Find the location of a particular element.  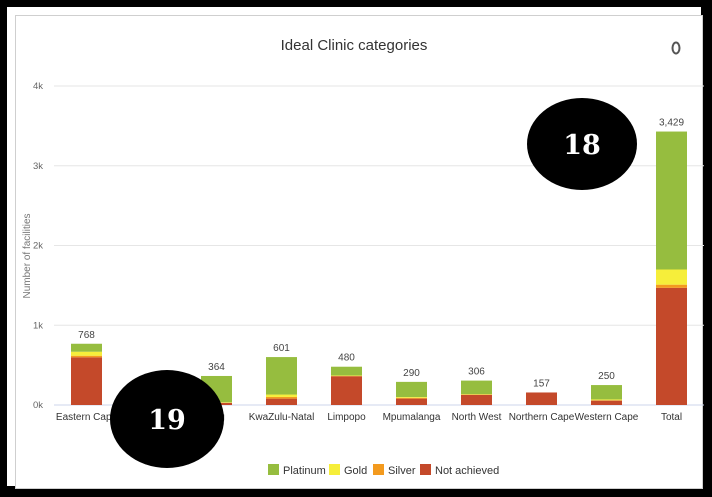

data-label: 250 is located at coordinates (606, 376).